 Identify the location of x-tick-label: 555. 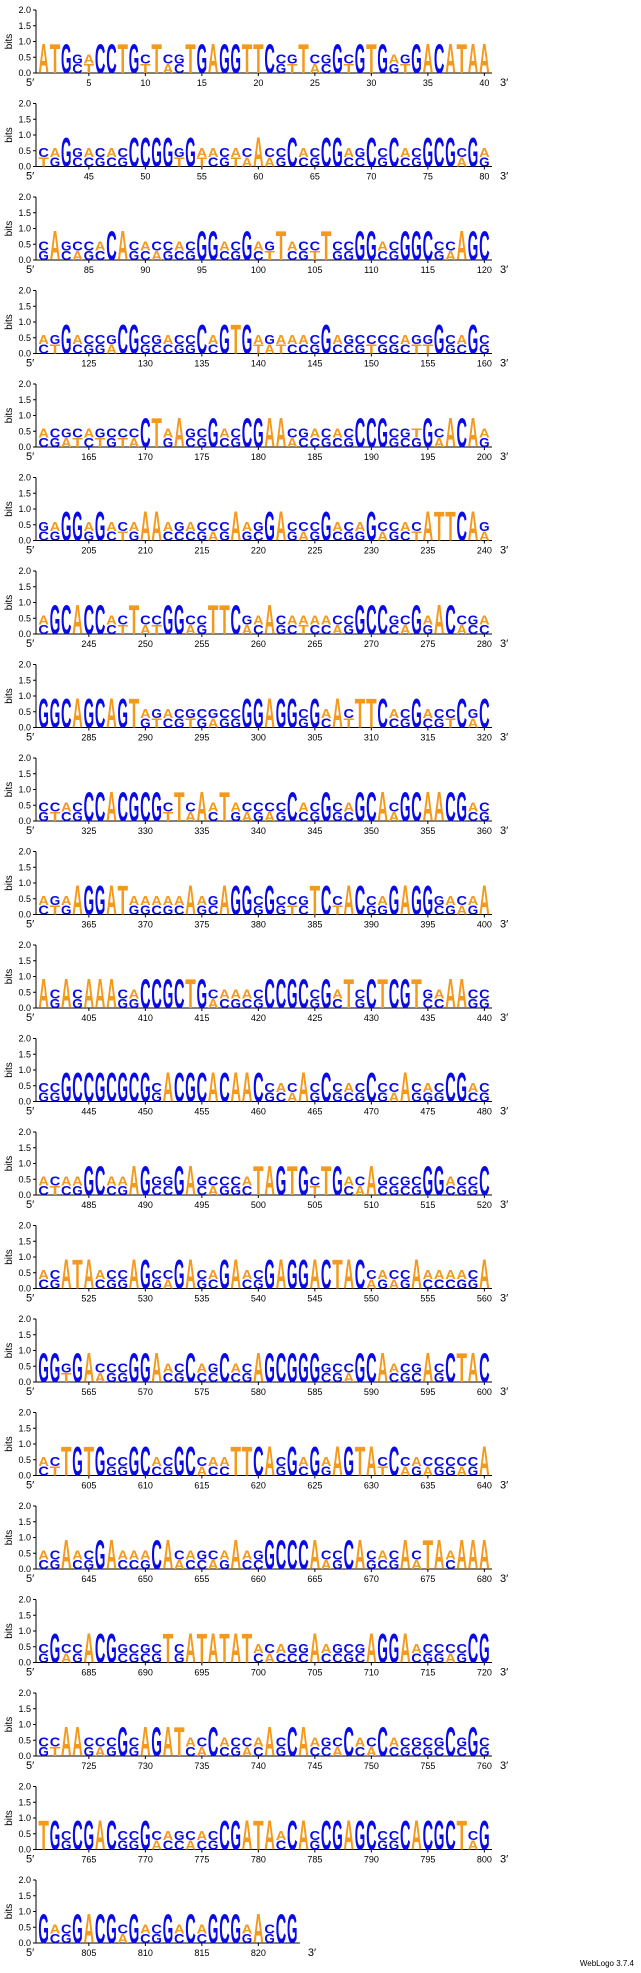
(427, 1299).